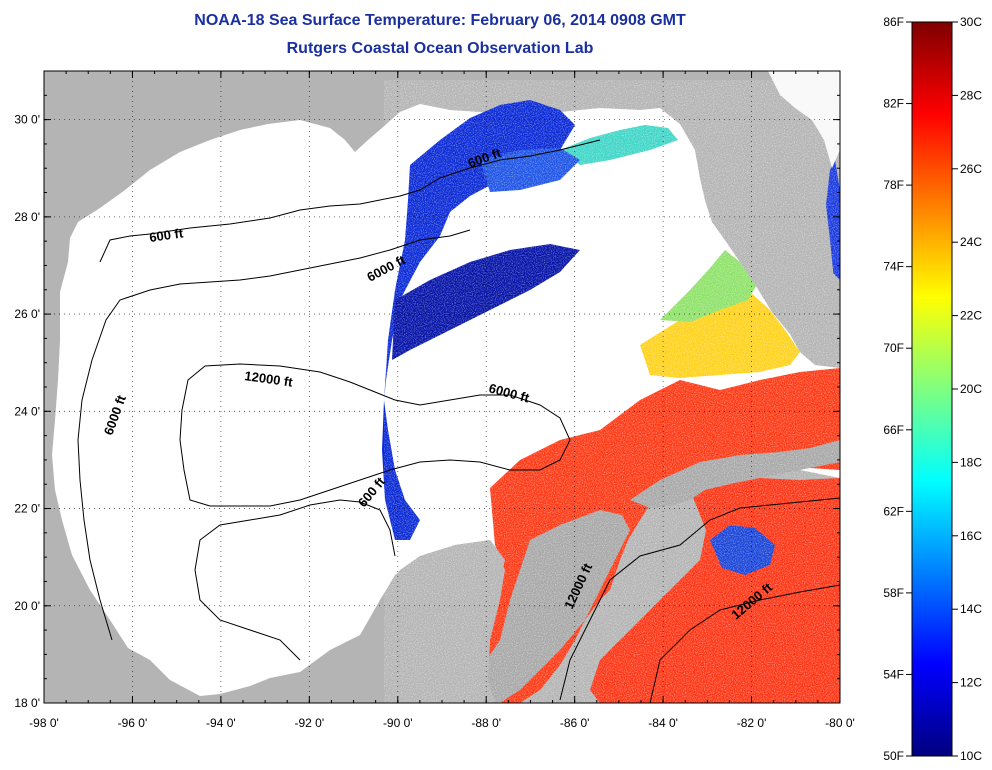  Describe the element at coordinates (27, 120) in the screenshot. I see `lat-tick-label: 30 0'` at that location.